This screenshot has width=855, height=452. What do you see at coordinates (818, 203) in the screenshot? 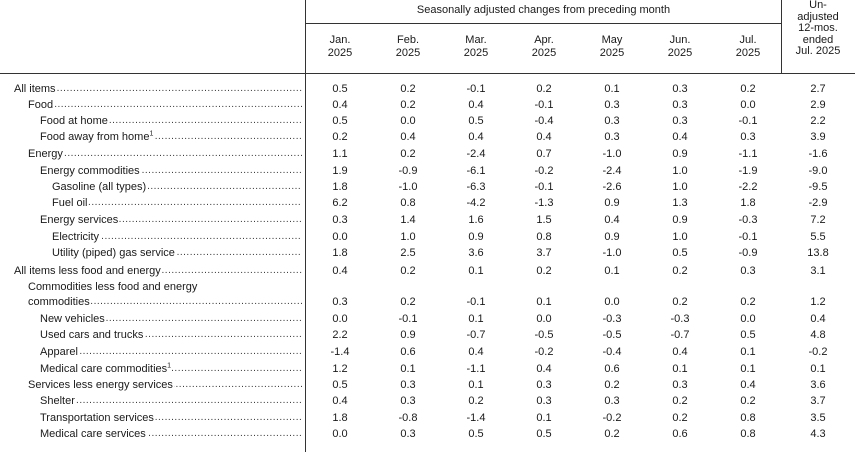
I see `unadjusted-cell: -2.9` at bounding box center [818, 203].